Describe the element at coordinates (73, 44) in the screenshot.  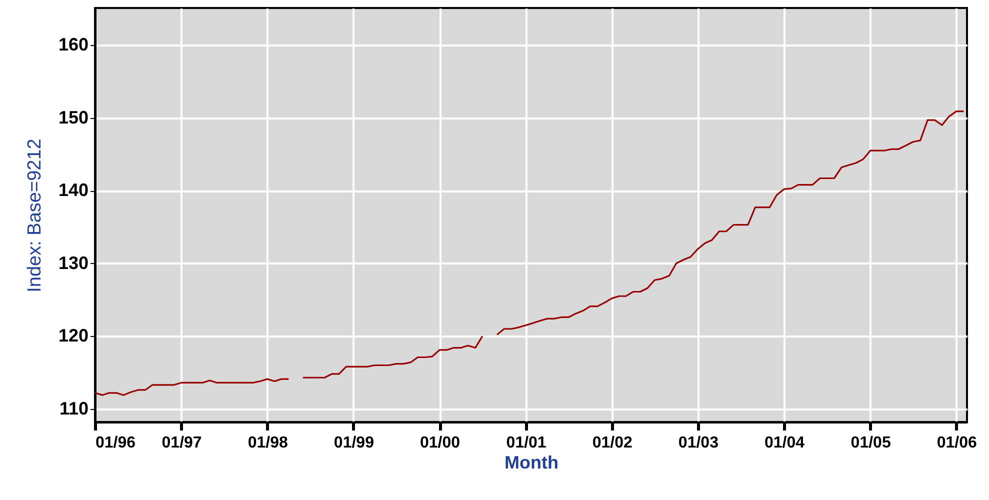
I see `y-tick-label: 160` at that location.